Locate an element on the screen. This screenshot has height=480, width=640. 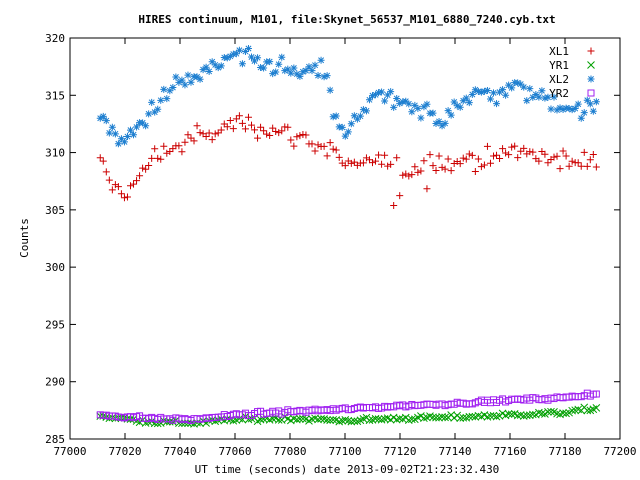
x-tick-label: 77080 is located at coordinates (289, 451).